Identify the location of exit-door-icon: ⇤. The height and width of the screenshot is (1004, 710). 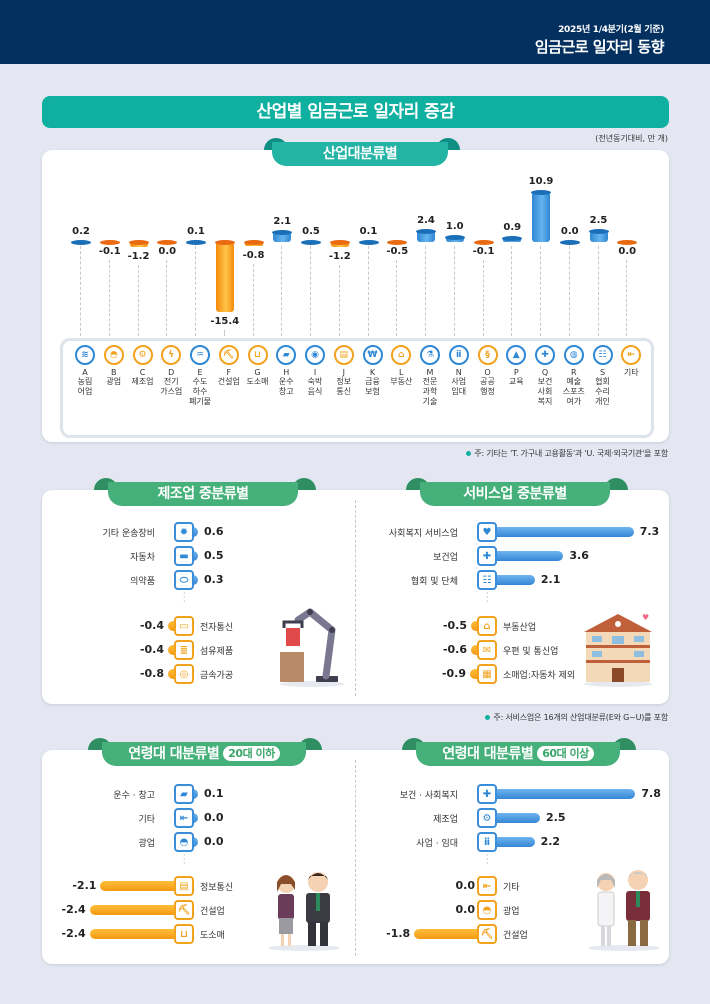
(631, 355).